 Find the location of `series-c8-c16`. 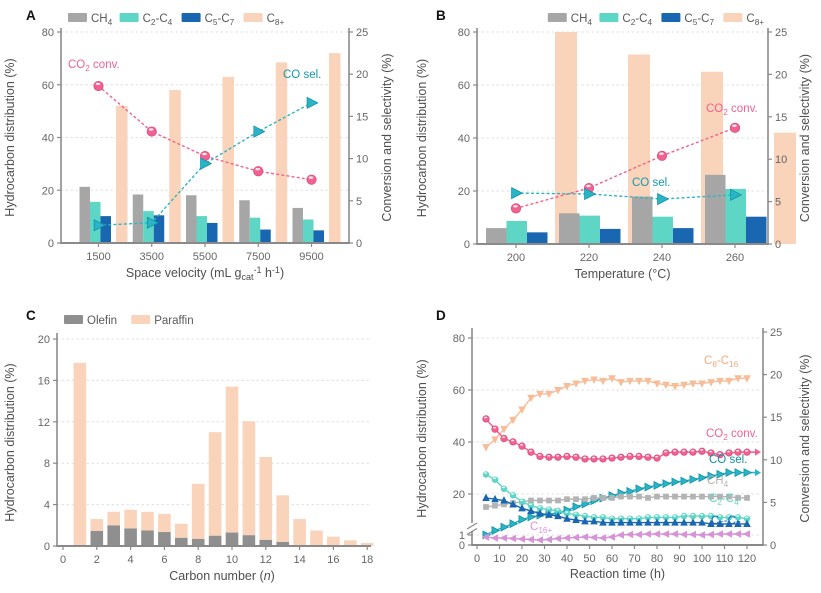

series-c8-c16 is located at coordinates (616, 413).